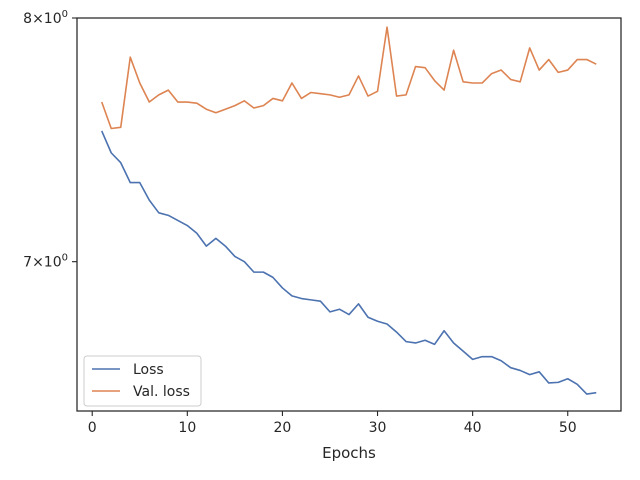 This screenshot has width=640, height=480. What do you see at coordinates (187, 428) in the screenshot?
I see `x-tick-label: 10` at bounding box center [187, 428].